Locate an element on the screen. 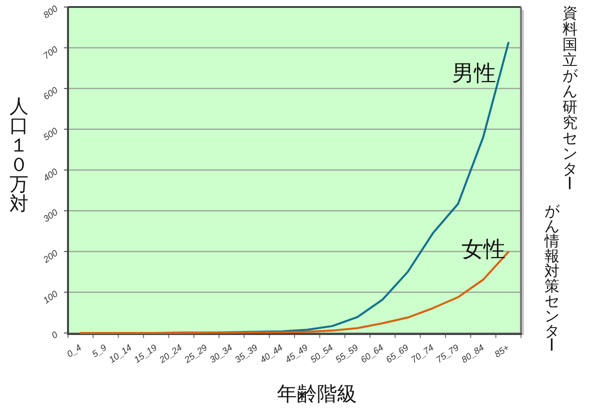 This screenshot has height=413, width=600. text: 資料国立がん研究センター is located at coordinates (569, 98).